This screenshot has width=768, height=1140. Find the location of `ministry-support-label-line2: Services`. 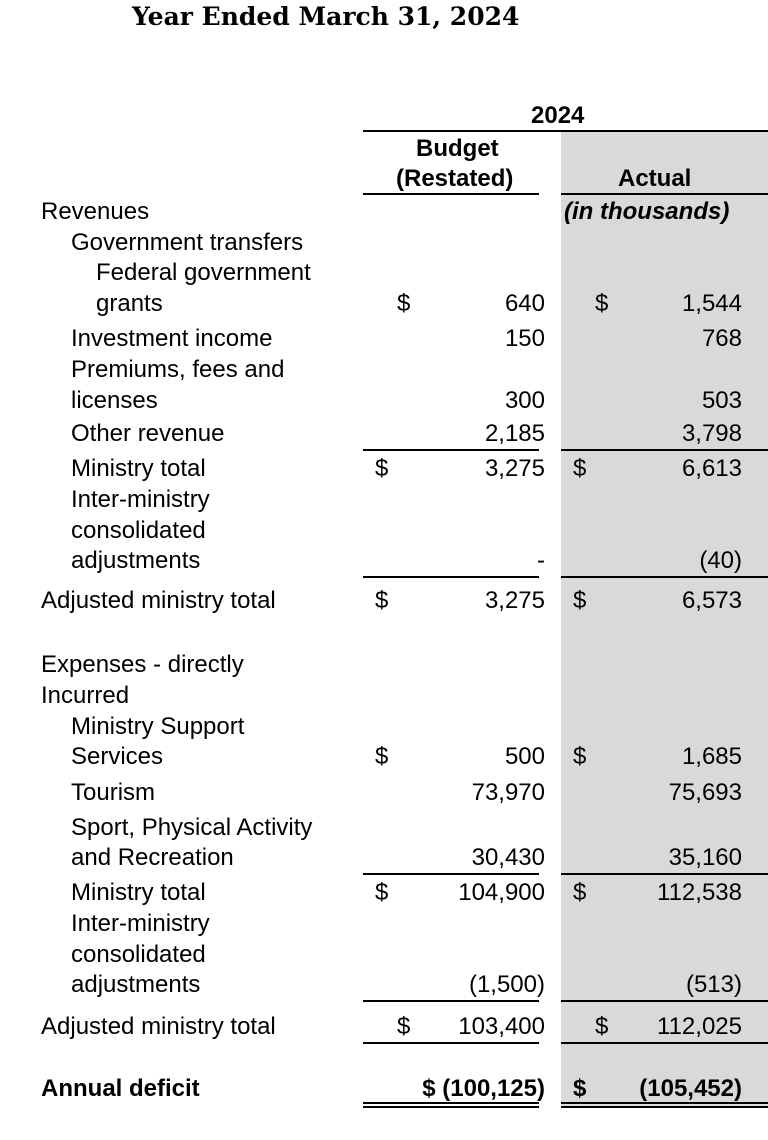

ministry-support-label-line2: Services is located at coordinates (117, 756).